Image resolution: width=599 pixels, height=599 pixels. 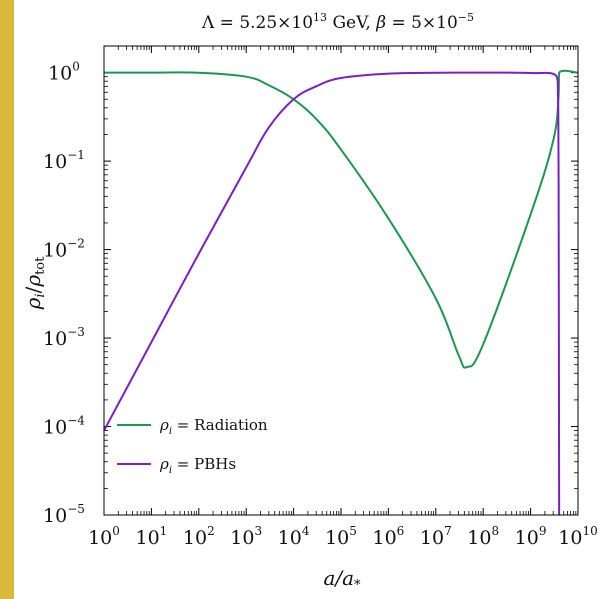 I want to click on x-tick-label: 10¹⁰, so click(x=577, y=536).